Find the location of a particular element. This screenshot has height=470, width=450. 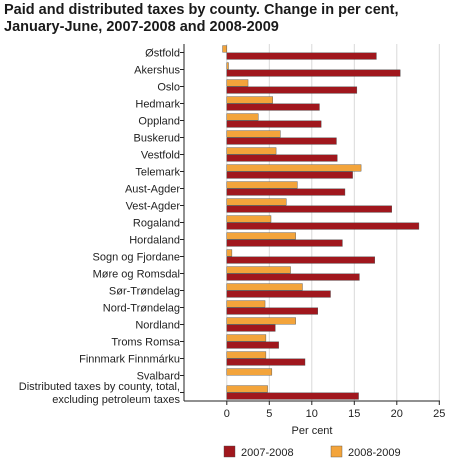

bar-2008-2009-Nord-Trøndelag is located at coordinates (246, 304).